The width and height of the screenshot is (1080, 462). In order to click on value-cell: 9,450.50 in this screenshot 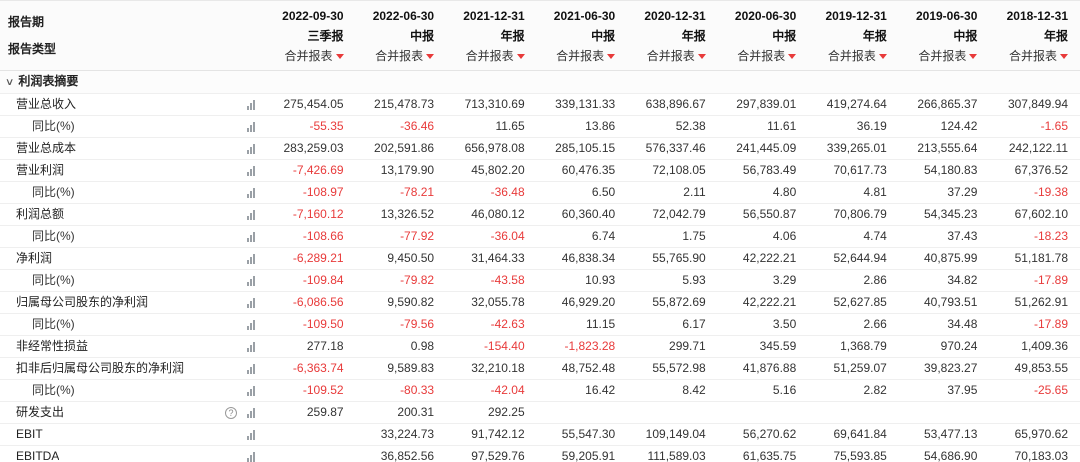, I will do `click(401, 258)`.